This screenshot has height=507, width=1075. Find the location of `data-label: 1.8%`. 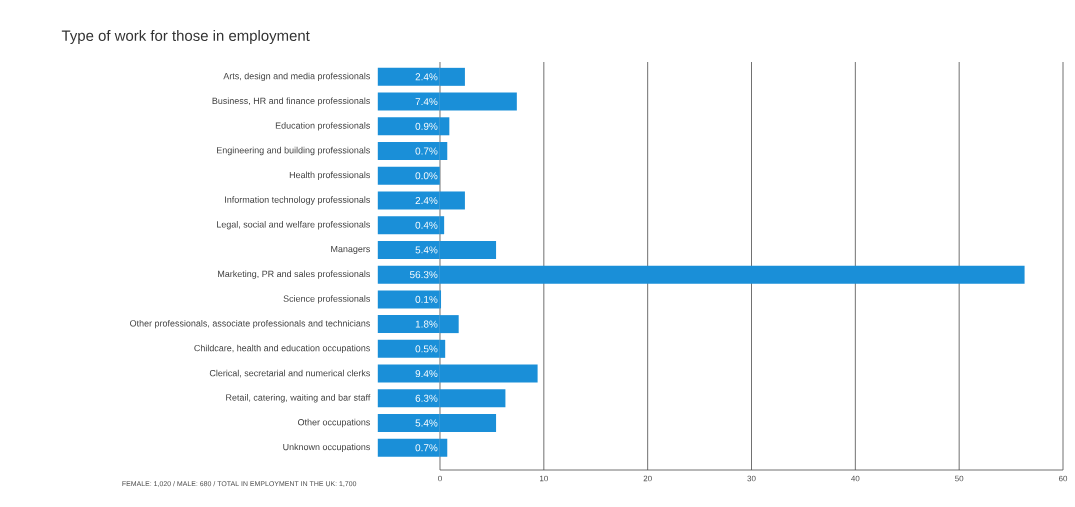

data-label: 1.8% is located at coordinates (426, 324).